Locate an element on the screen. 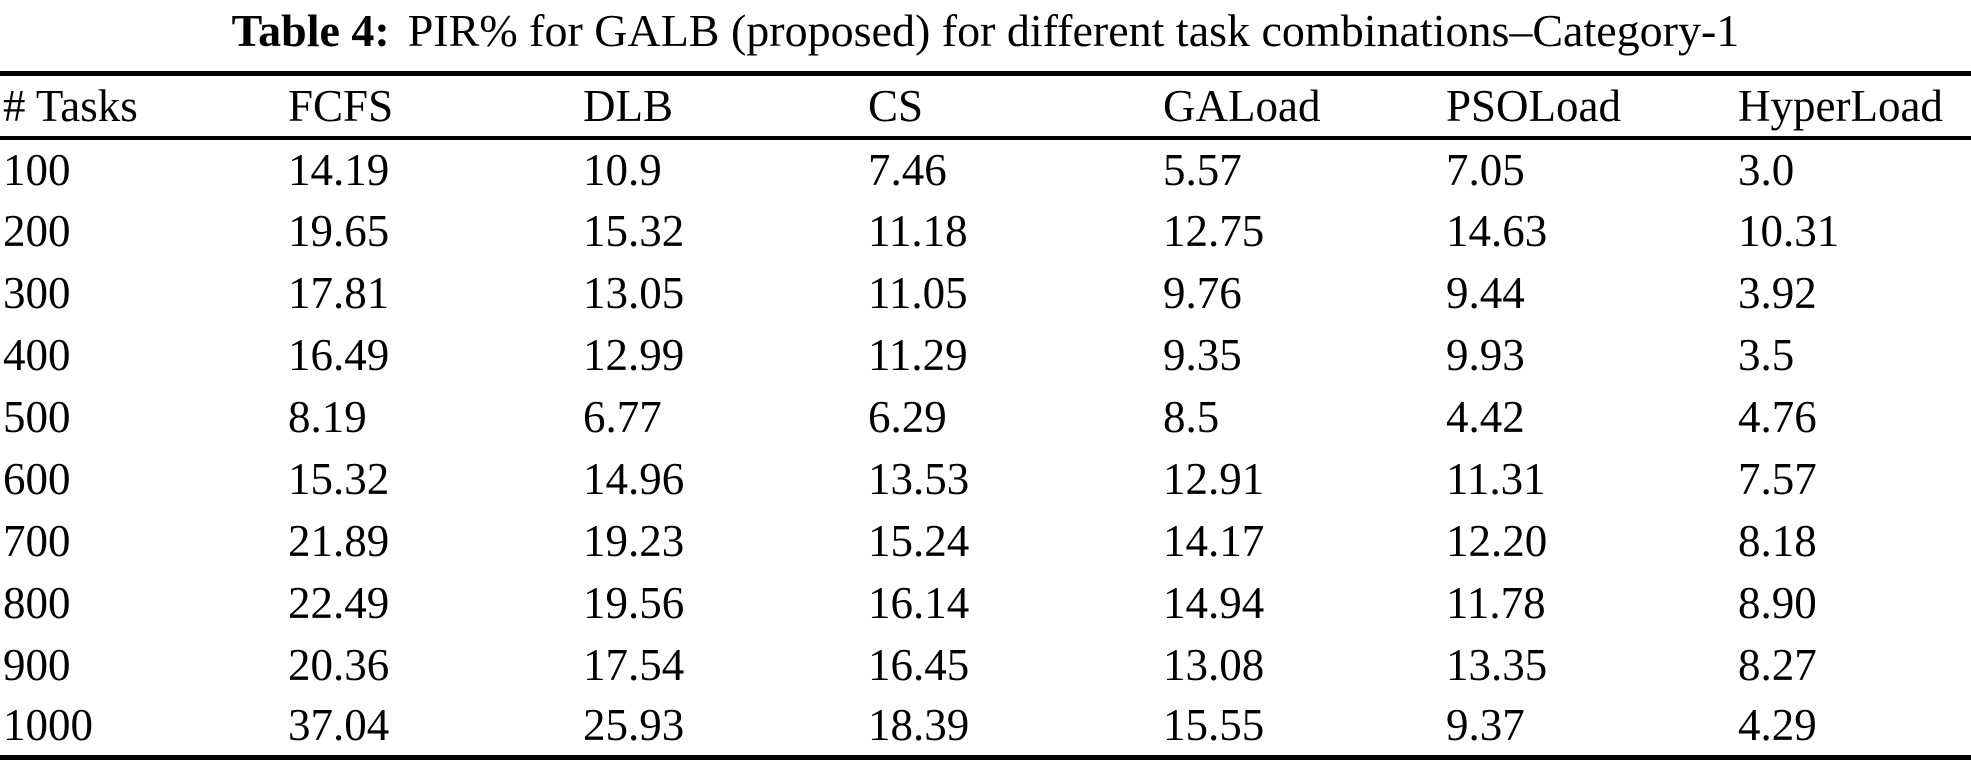 This screenshot has width=1971, height=779. value-cell: 7.57 is located at coordinates (1777, 478).